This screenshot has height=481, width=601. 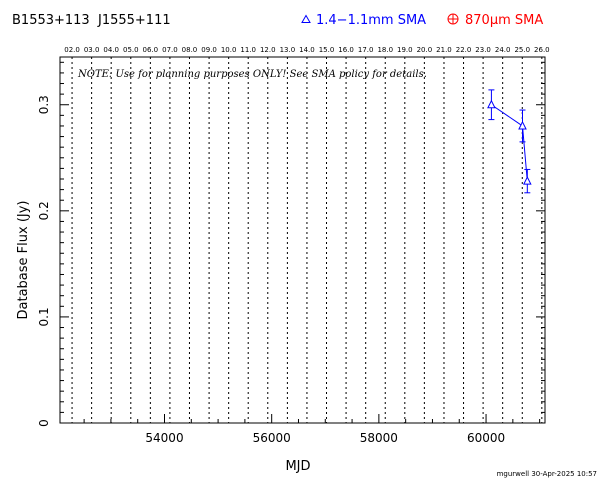 I want to click on x-axis: 54000 56000 58000 60000, so click(x=312, y=429).